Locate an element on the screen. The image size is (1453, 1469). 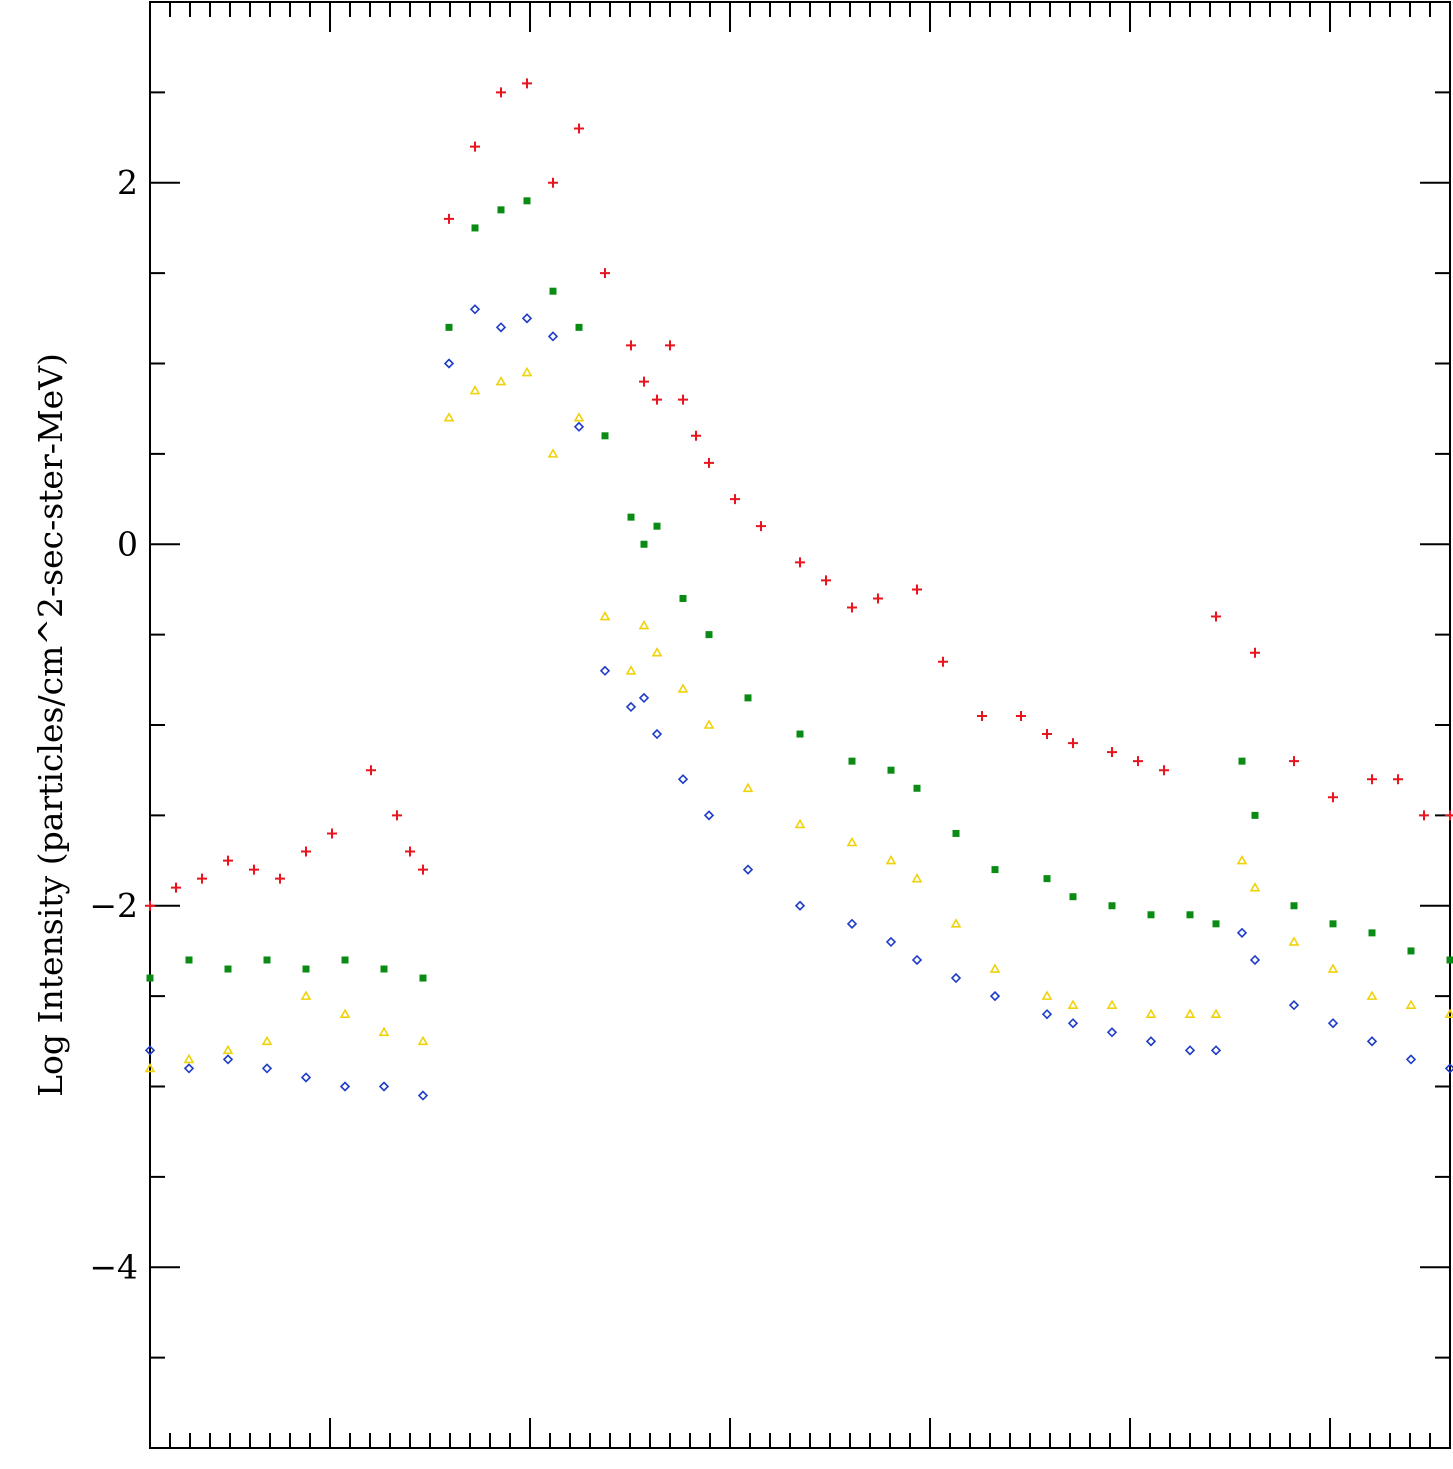
y-tick-label: 0 is located at coordinates (127, 543).